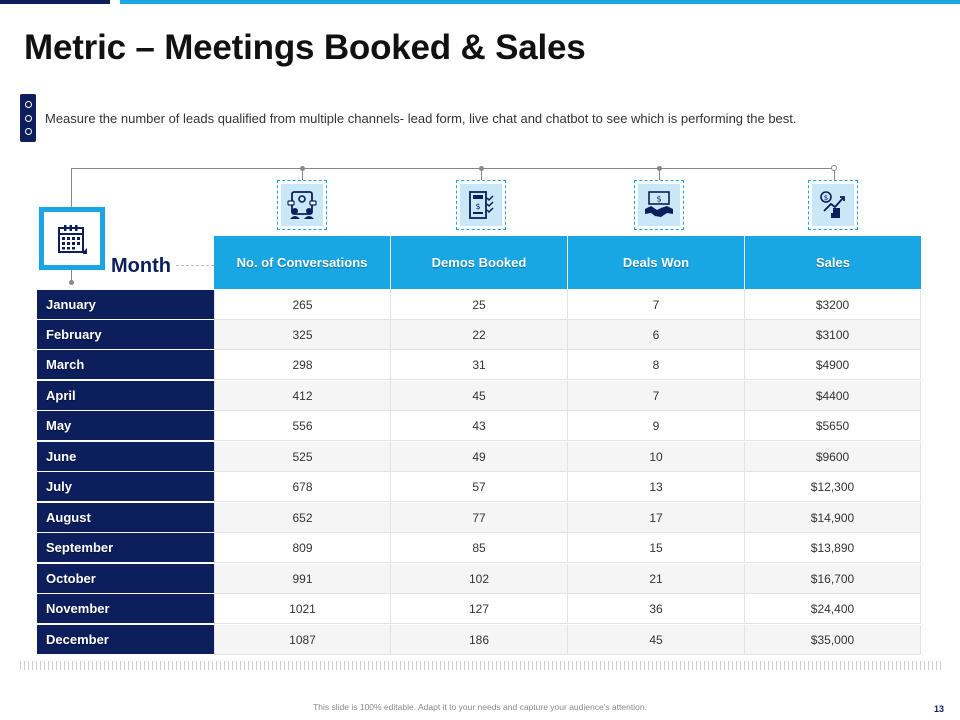 The image size is (960, 720). I want to click on deals-cell: 36, so click(656, 609).